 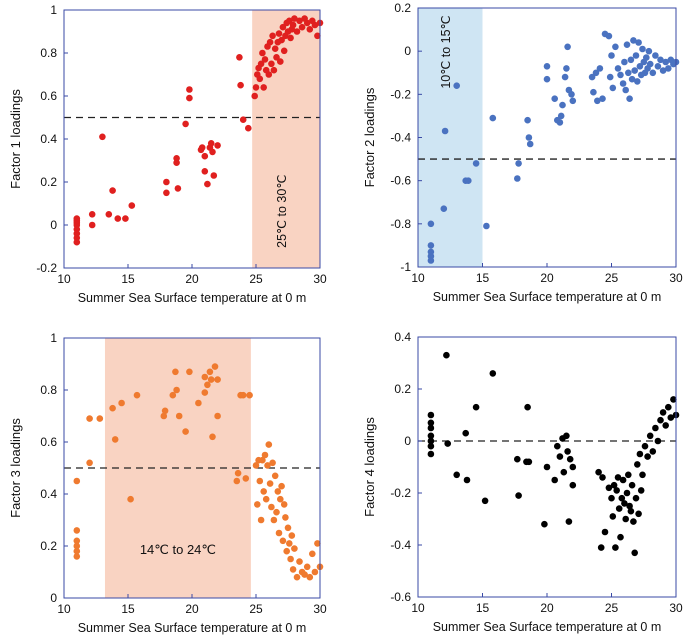 I want to click on factor1-x-tick-label: 10, so click(x=64, y=279).